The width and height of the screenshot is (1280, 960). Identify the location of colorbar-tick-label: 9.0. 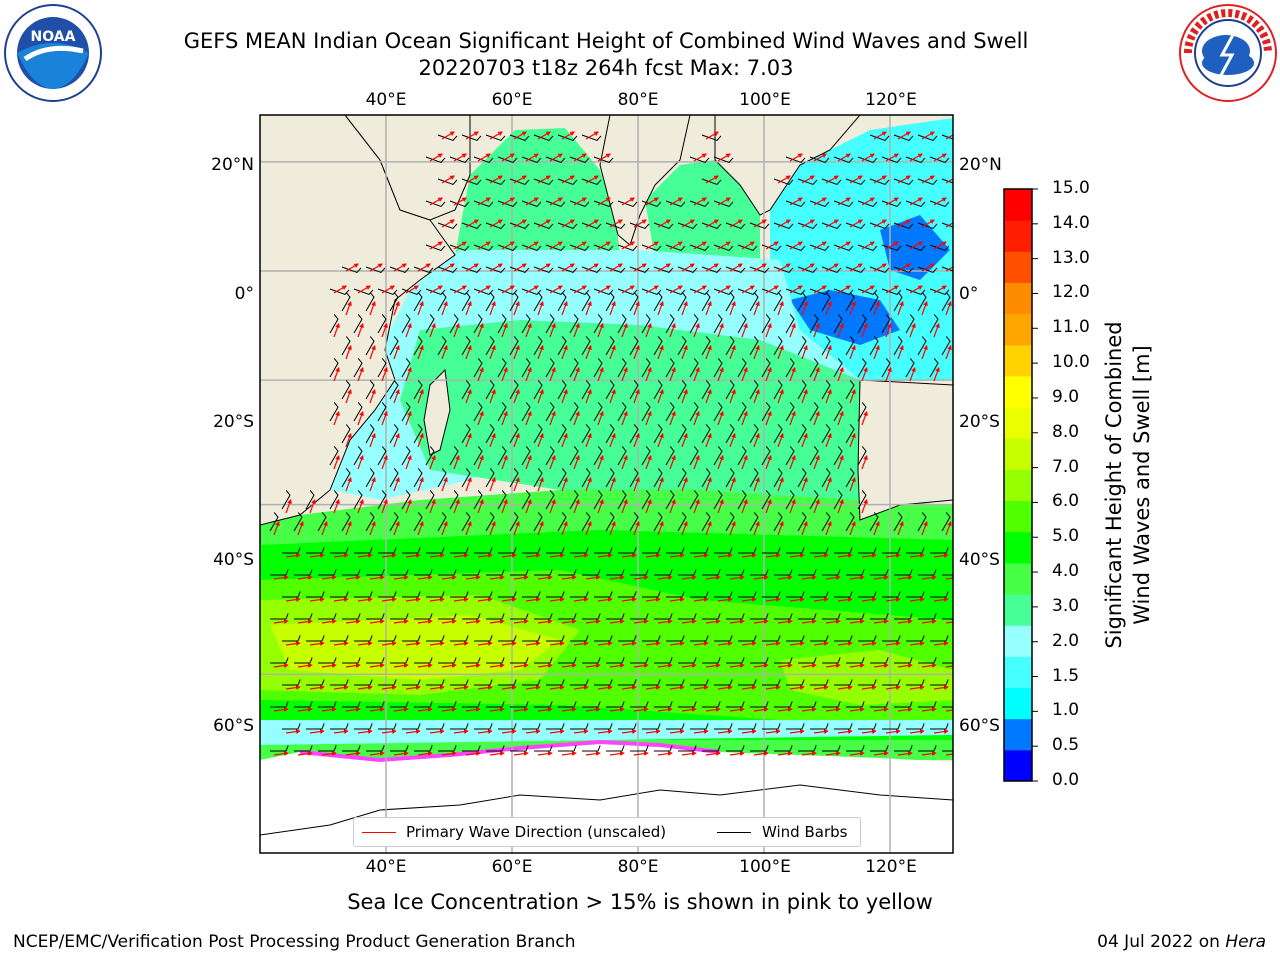
(1066, 396).